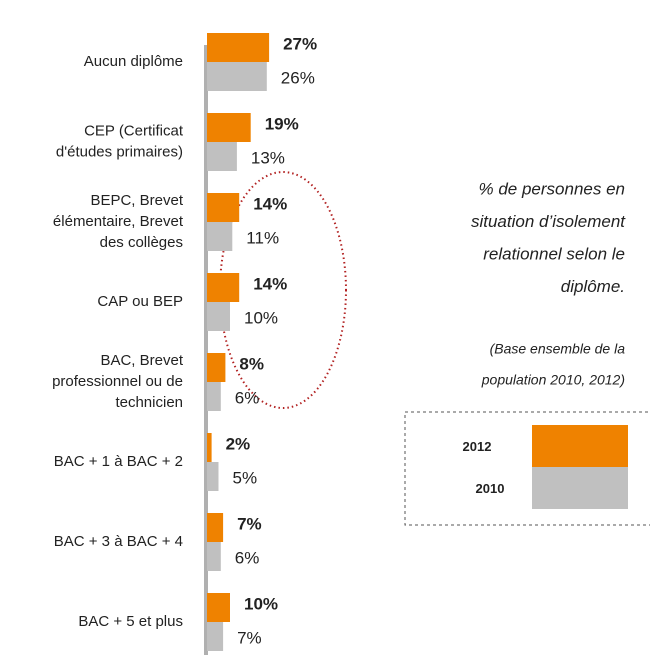  What do you see at coordinates (133, 61) in the screenshot?
I see `category-label: Aucun diplôme` at bounding box center [133, 61].